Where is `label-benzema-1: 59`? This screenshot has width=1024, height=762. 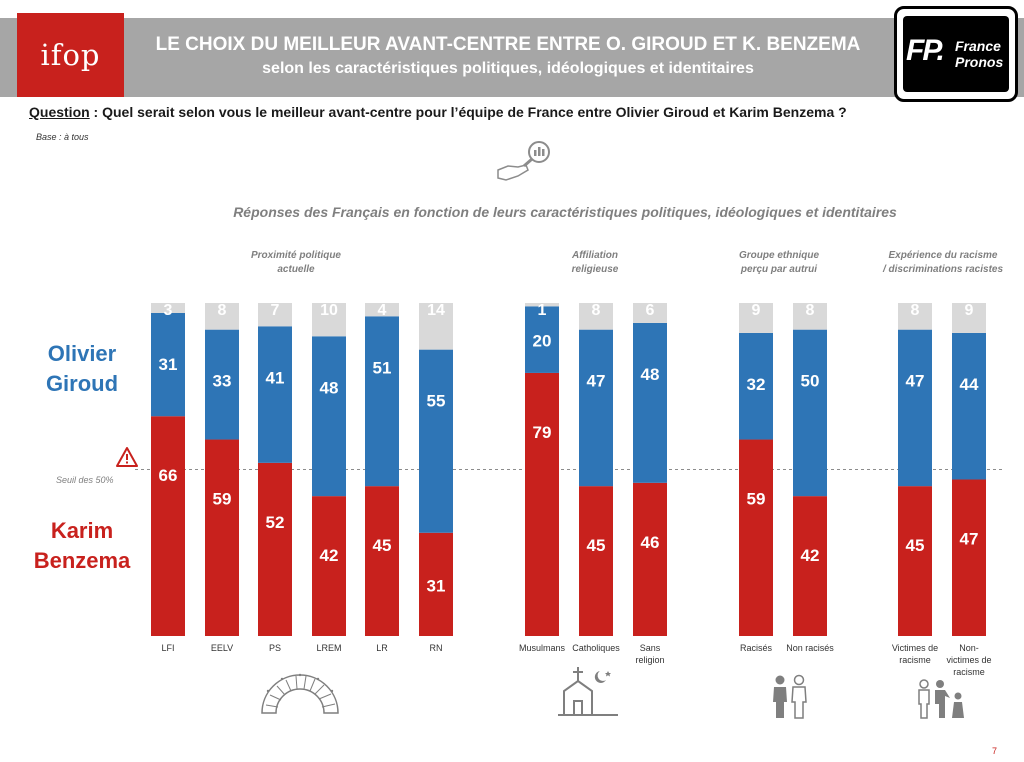
label-benzema-1: 59 is located at coordinates (222, 499).